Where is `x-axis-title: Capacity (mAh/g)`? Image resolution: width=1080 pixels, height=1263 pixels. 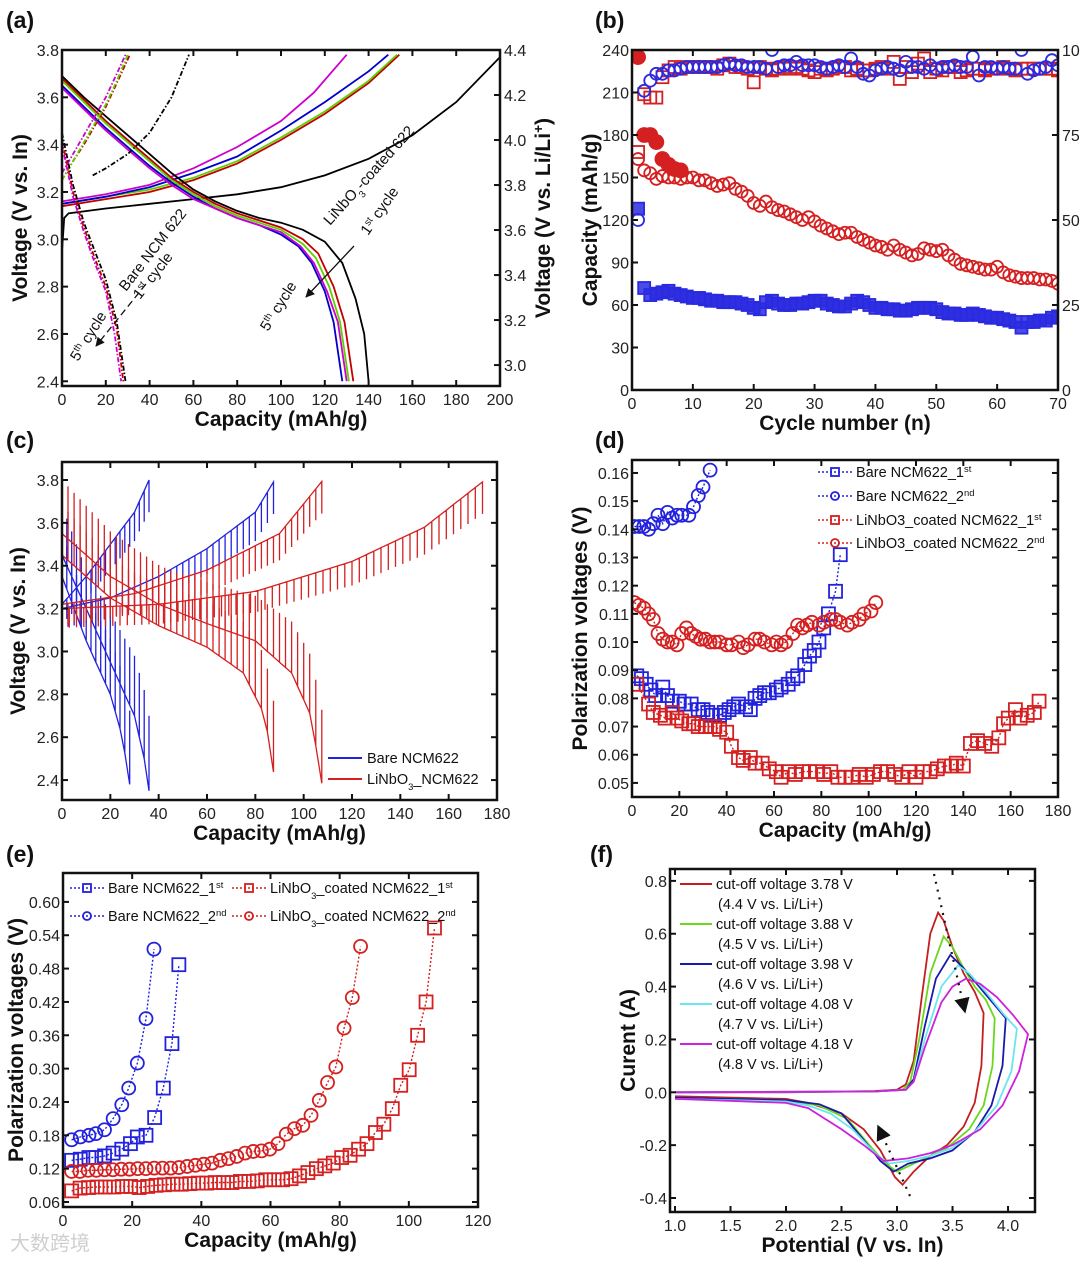
x-axis-title: Capacity (mAh/g) is located at coordinates (279, 833).